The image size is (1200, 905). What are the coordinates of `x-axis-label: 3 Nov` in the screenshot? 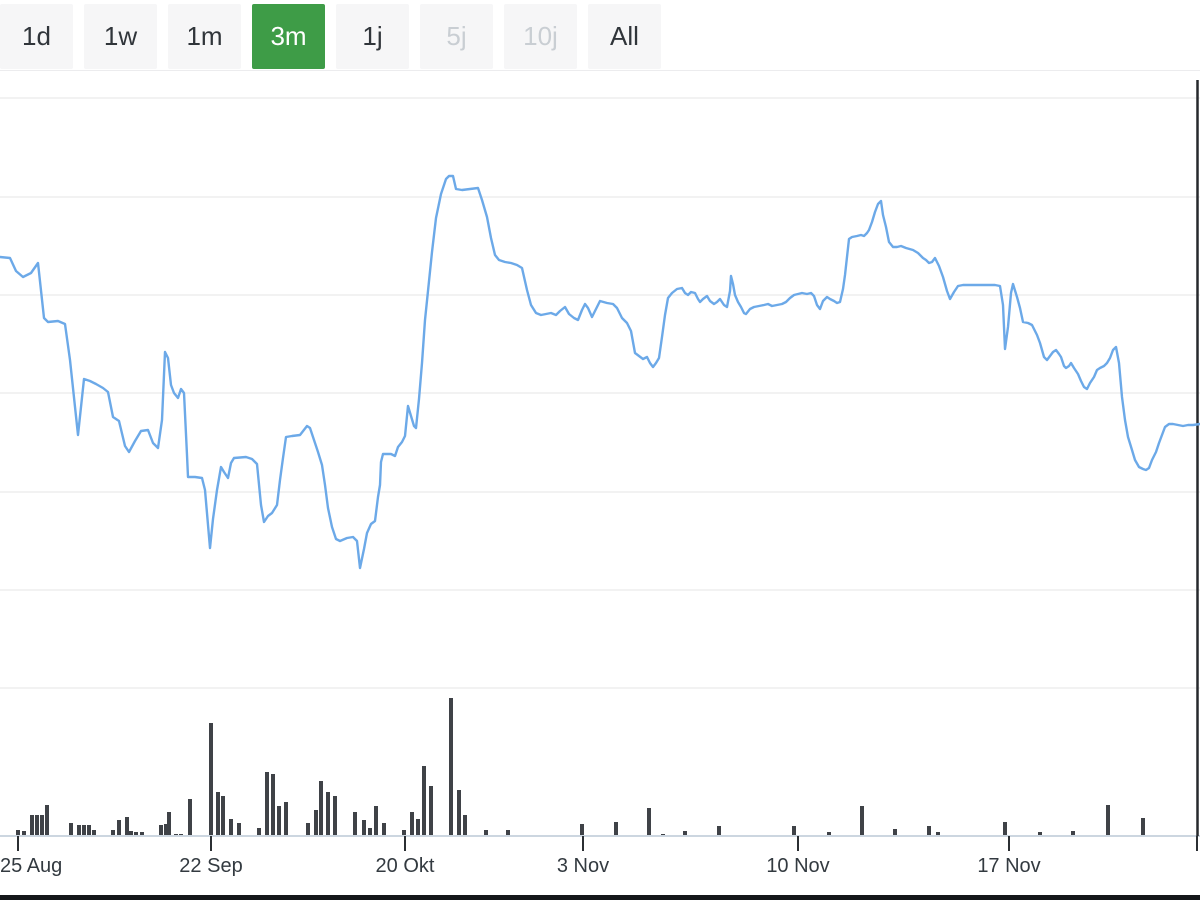 It's located at (583, 866).